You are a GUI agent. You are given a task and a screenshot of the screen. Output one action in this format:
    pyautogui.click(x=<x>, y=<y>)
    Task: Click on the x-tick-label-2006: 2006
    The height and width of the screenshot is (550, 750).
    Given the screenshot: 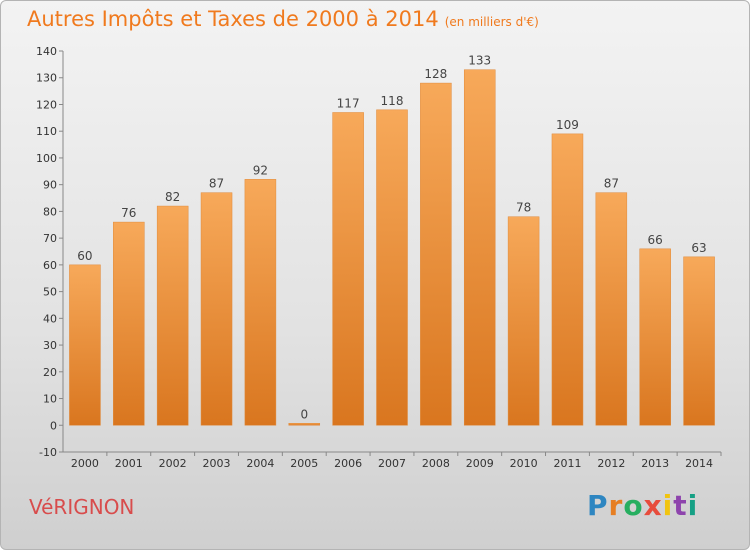 What is the action you would take?
    pyautogui.click(x=348, y=463)
    